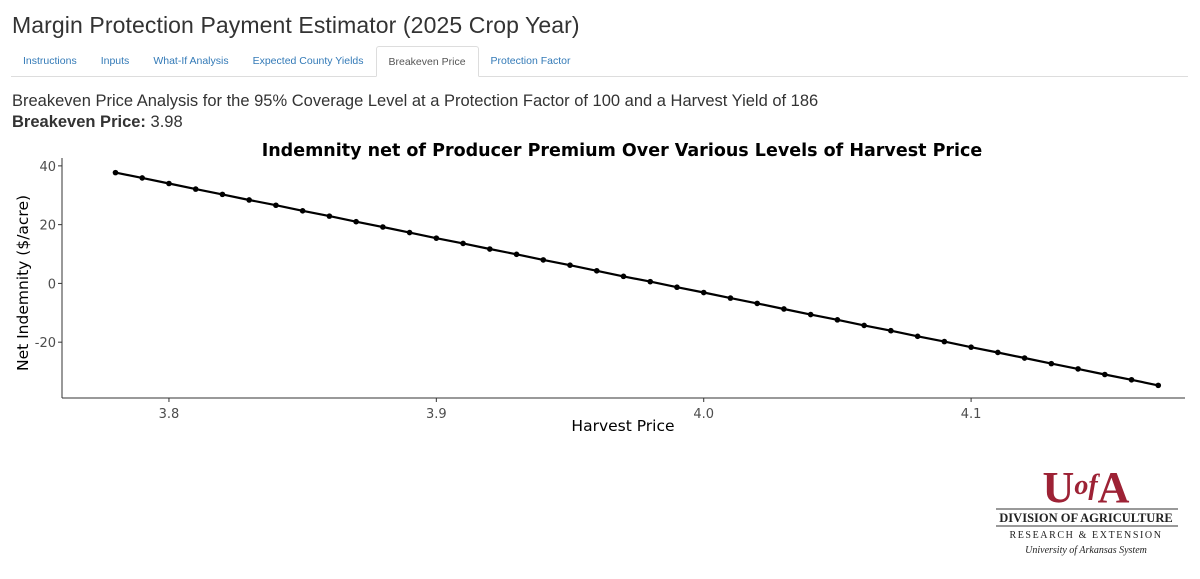  Describe the element at coordinates (79, 122) in the screenshot. I see `breakeven-label: Breakeven Price:` at that location.